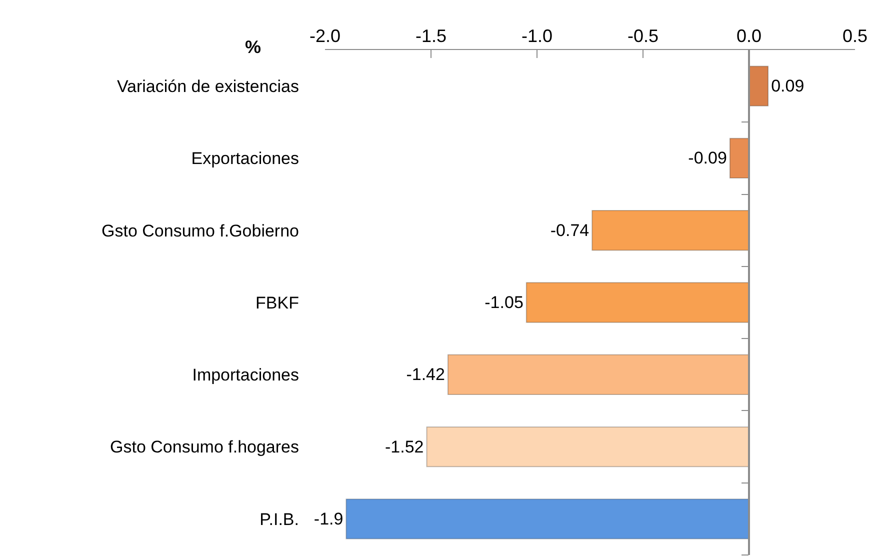 This screenshot has height=559, width=893. Describe the element at coordinates (855, 36) in the screenshot. I see `x-tick-label: 0.5` at that location.